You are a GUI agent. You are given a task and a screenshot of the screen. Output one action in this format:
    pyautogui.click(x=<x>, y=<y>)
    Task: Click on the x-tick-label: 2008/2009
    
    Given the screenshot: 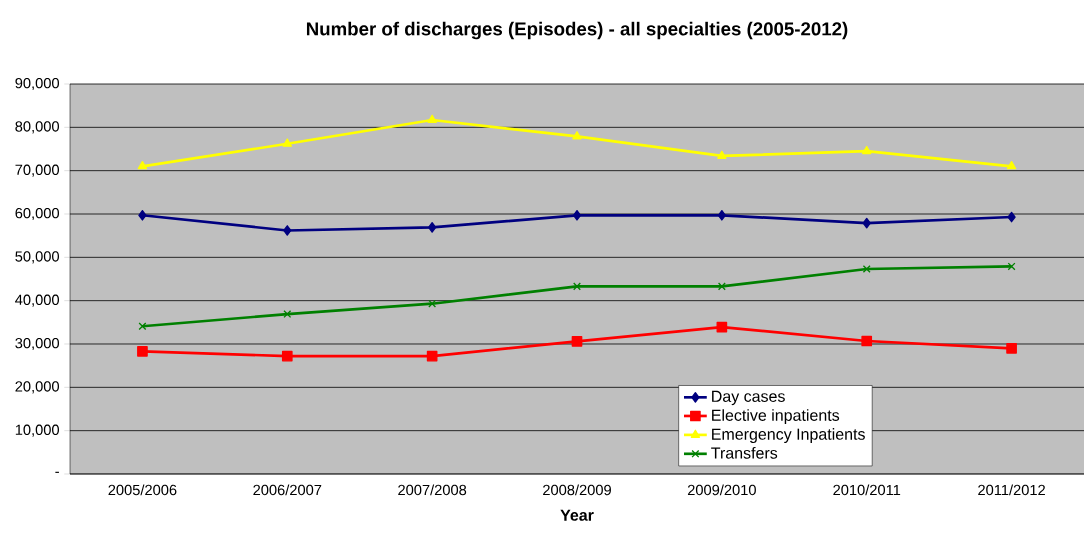 What is the action you would take?
    pyautogui.click(x=577, y=490)
    